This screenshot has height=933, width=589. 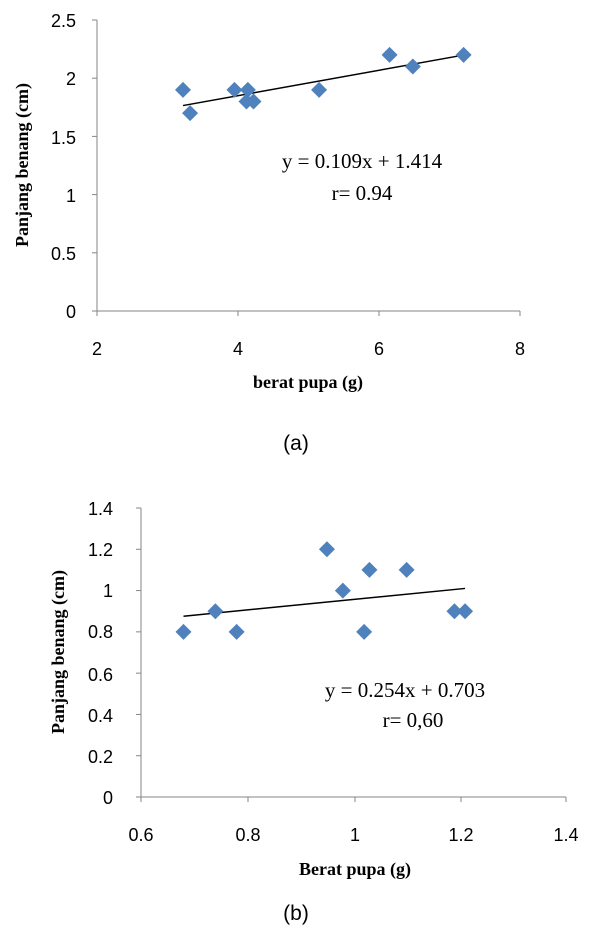 I want to click on chart-a-y-tick-labels: 0 0.5 1 1.5 2 2.5, so click(x=63, y=166).